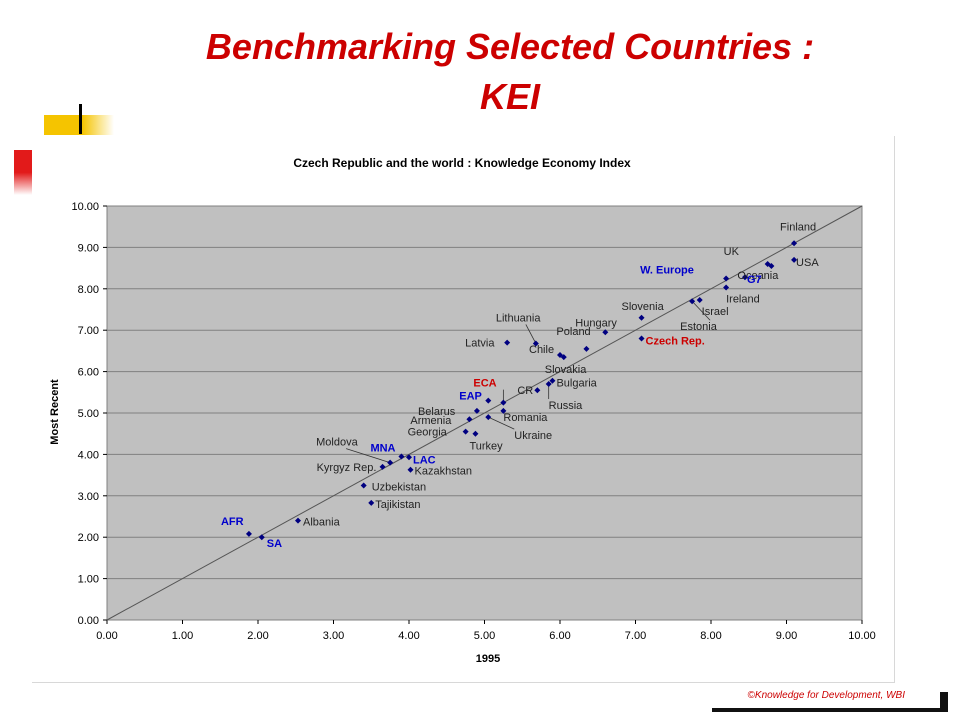  I want to click on y-tick-label: 5.00, so click(88, 414).